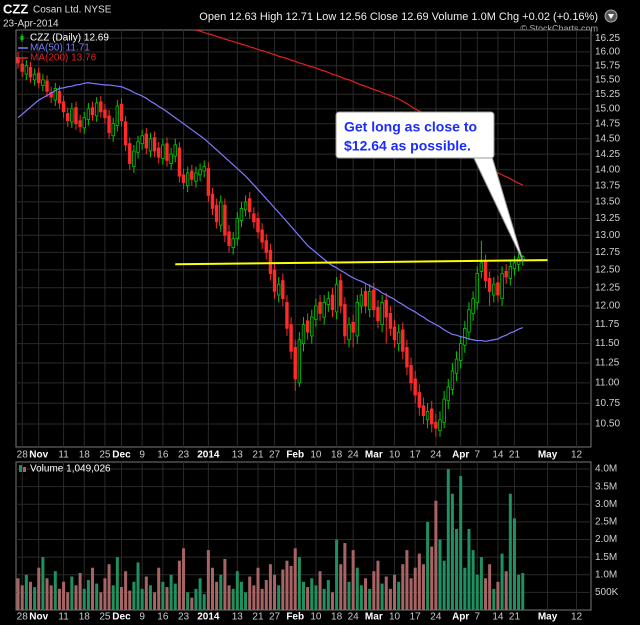 This screenshot has width=640, height=625. What do you see at coordinates (607, 169) in the screenshot?
I see `y-tick-label: 14.00` at bounding box center [607, 169].